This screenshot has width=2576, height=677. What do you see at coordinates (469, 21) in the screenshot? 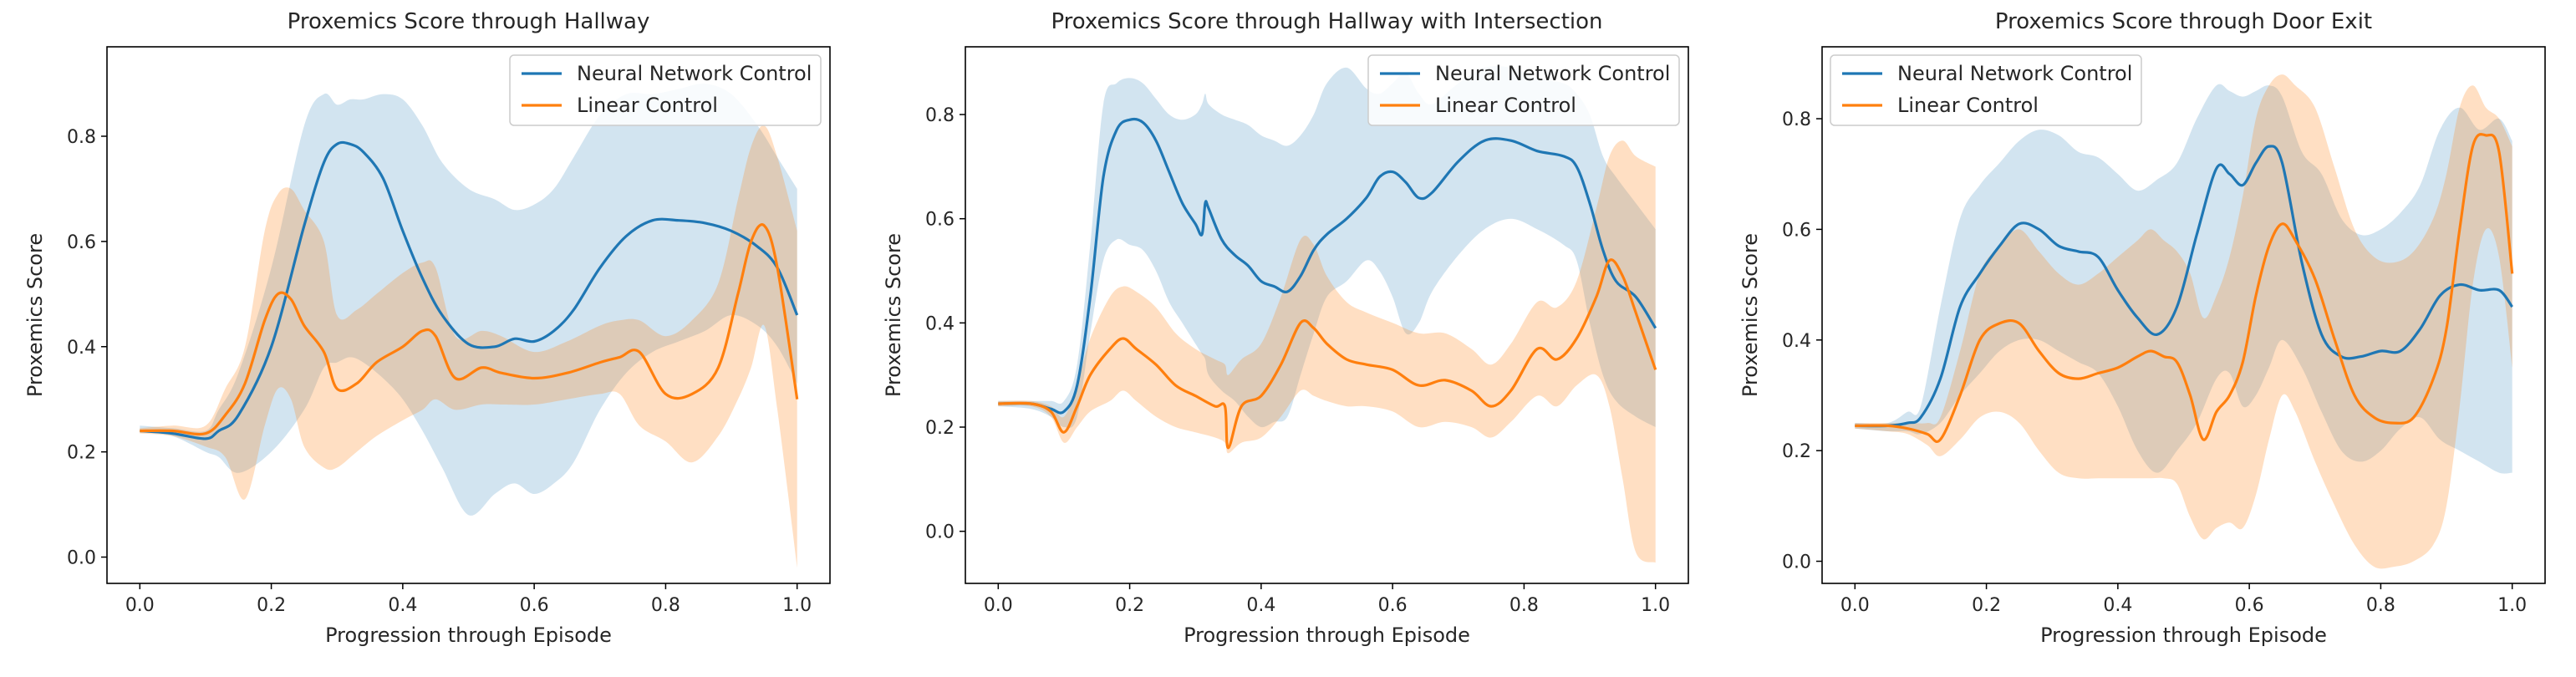
I see `chart-title: Proxemics Score through Hallway` at bounding box center [469, 21].